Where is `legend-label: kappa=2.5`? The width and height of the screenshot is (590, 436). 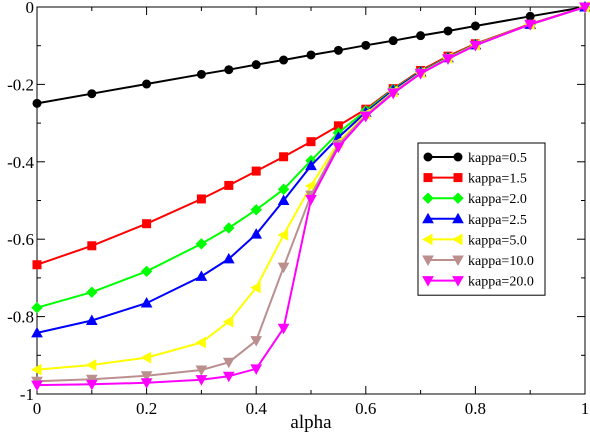 legend-label: kappa=2.5 is located at coordinates (497, 220).